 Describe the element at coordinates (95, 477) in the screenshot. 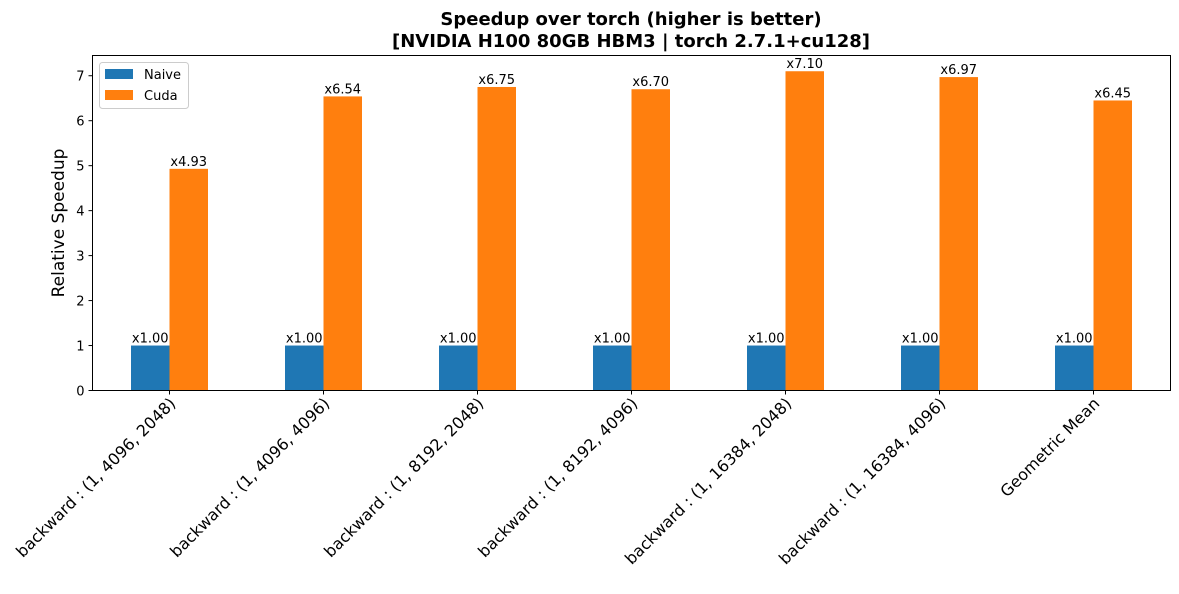

I see `x-tick-label: backward : (1, 4096, 2048)` at that location.